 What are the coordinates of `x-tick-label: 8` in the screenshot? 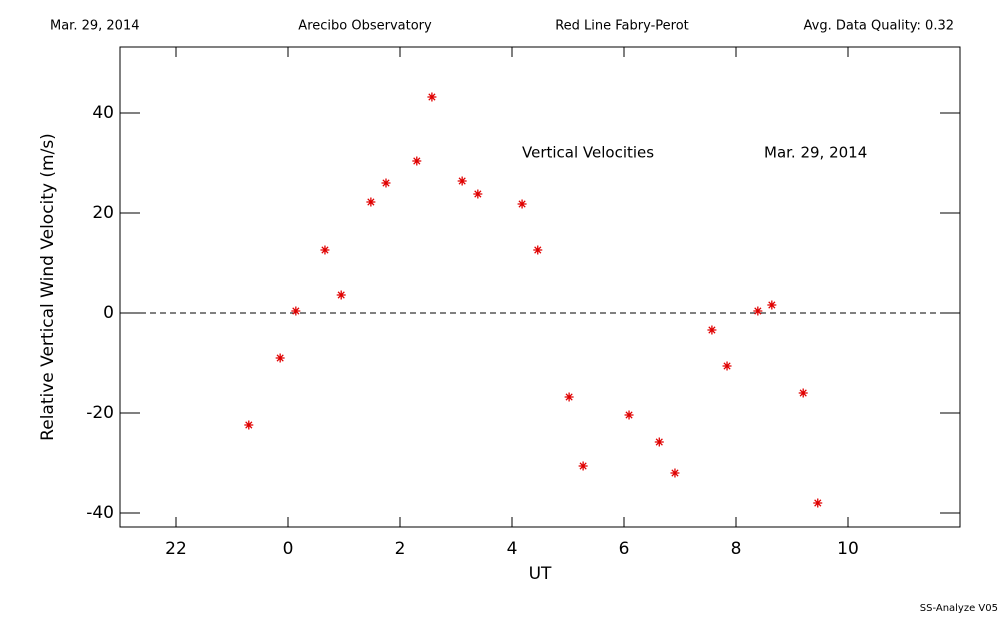 It's located at (736, 549).